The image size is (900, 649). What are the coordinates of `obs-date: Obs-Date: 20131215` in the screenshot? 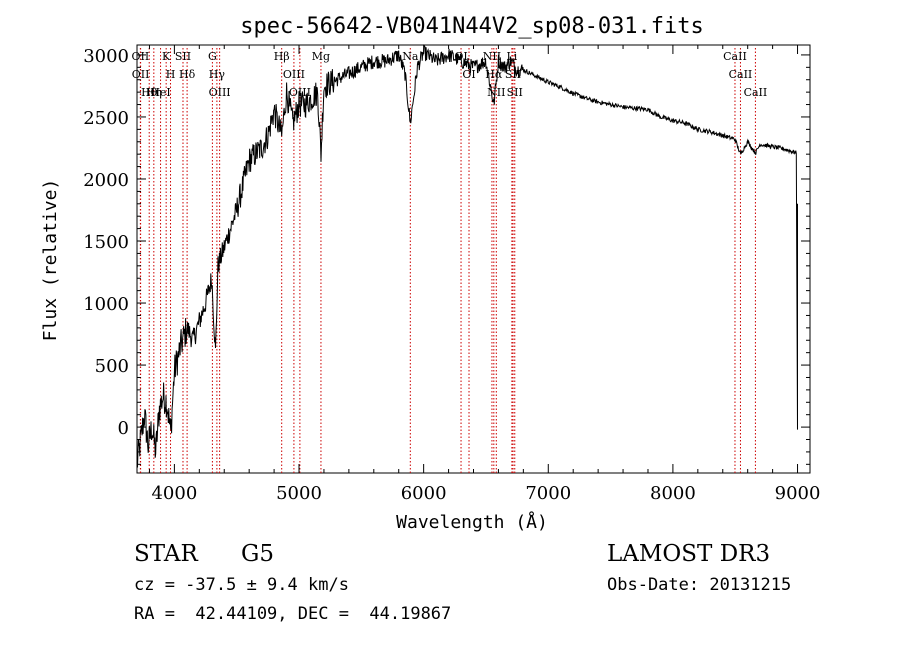 It's located at (699, 585).